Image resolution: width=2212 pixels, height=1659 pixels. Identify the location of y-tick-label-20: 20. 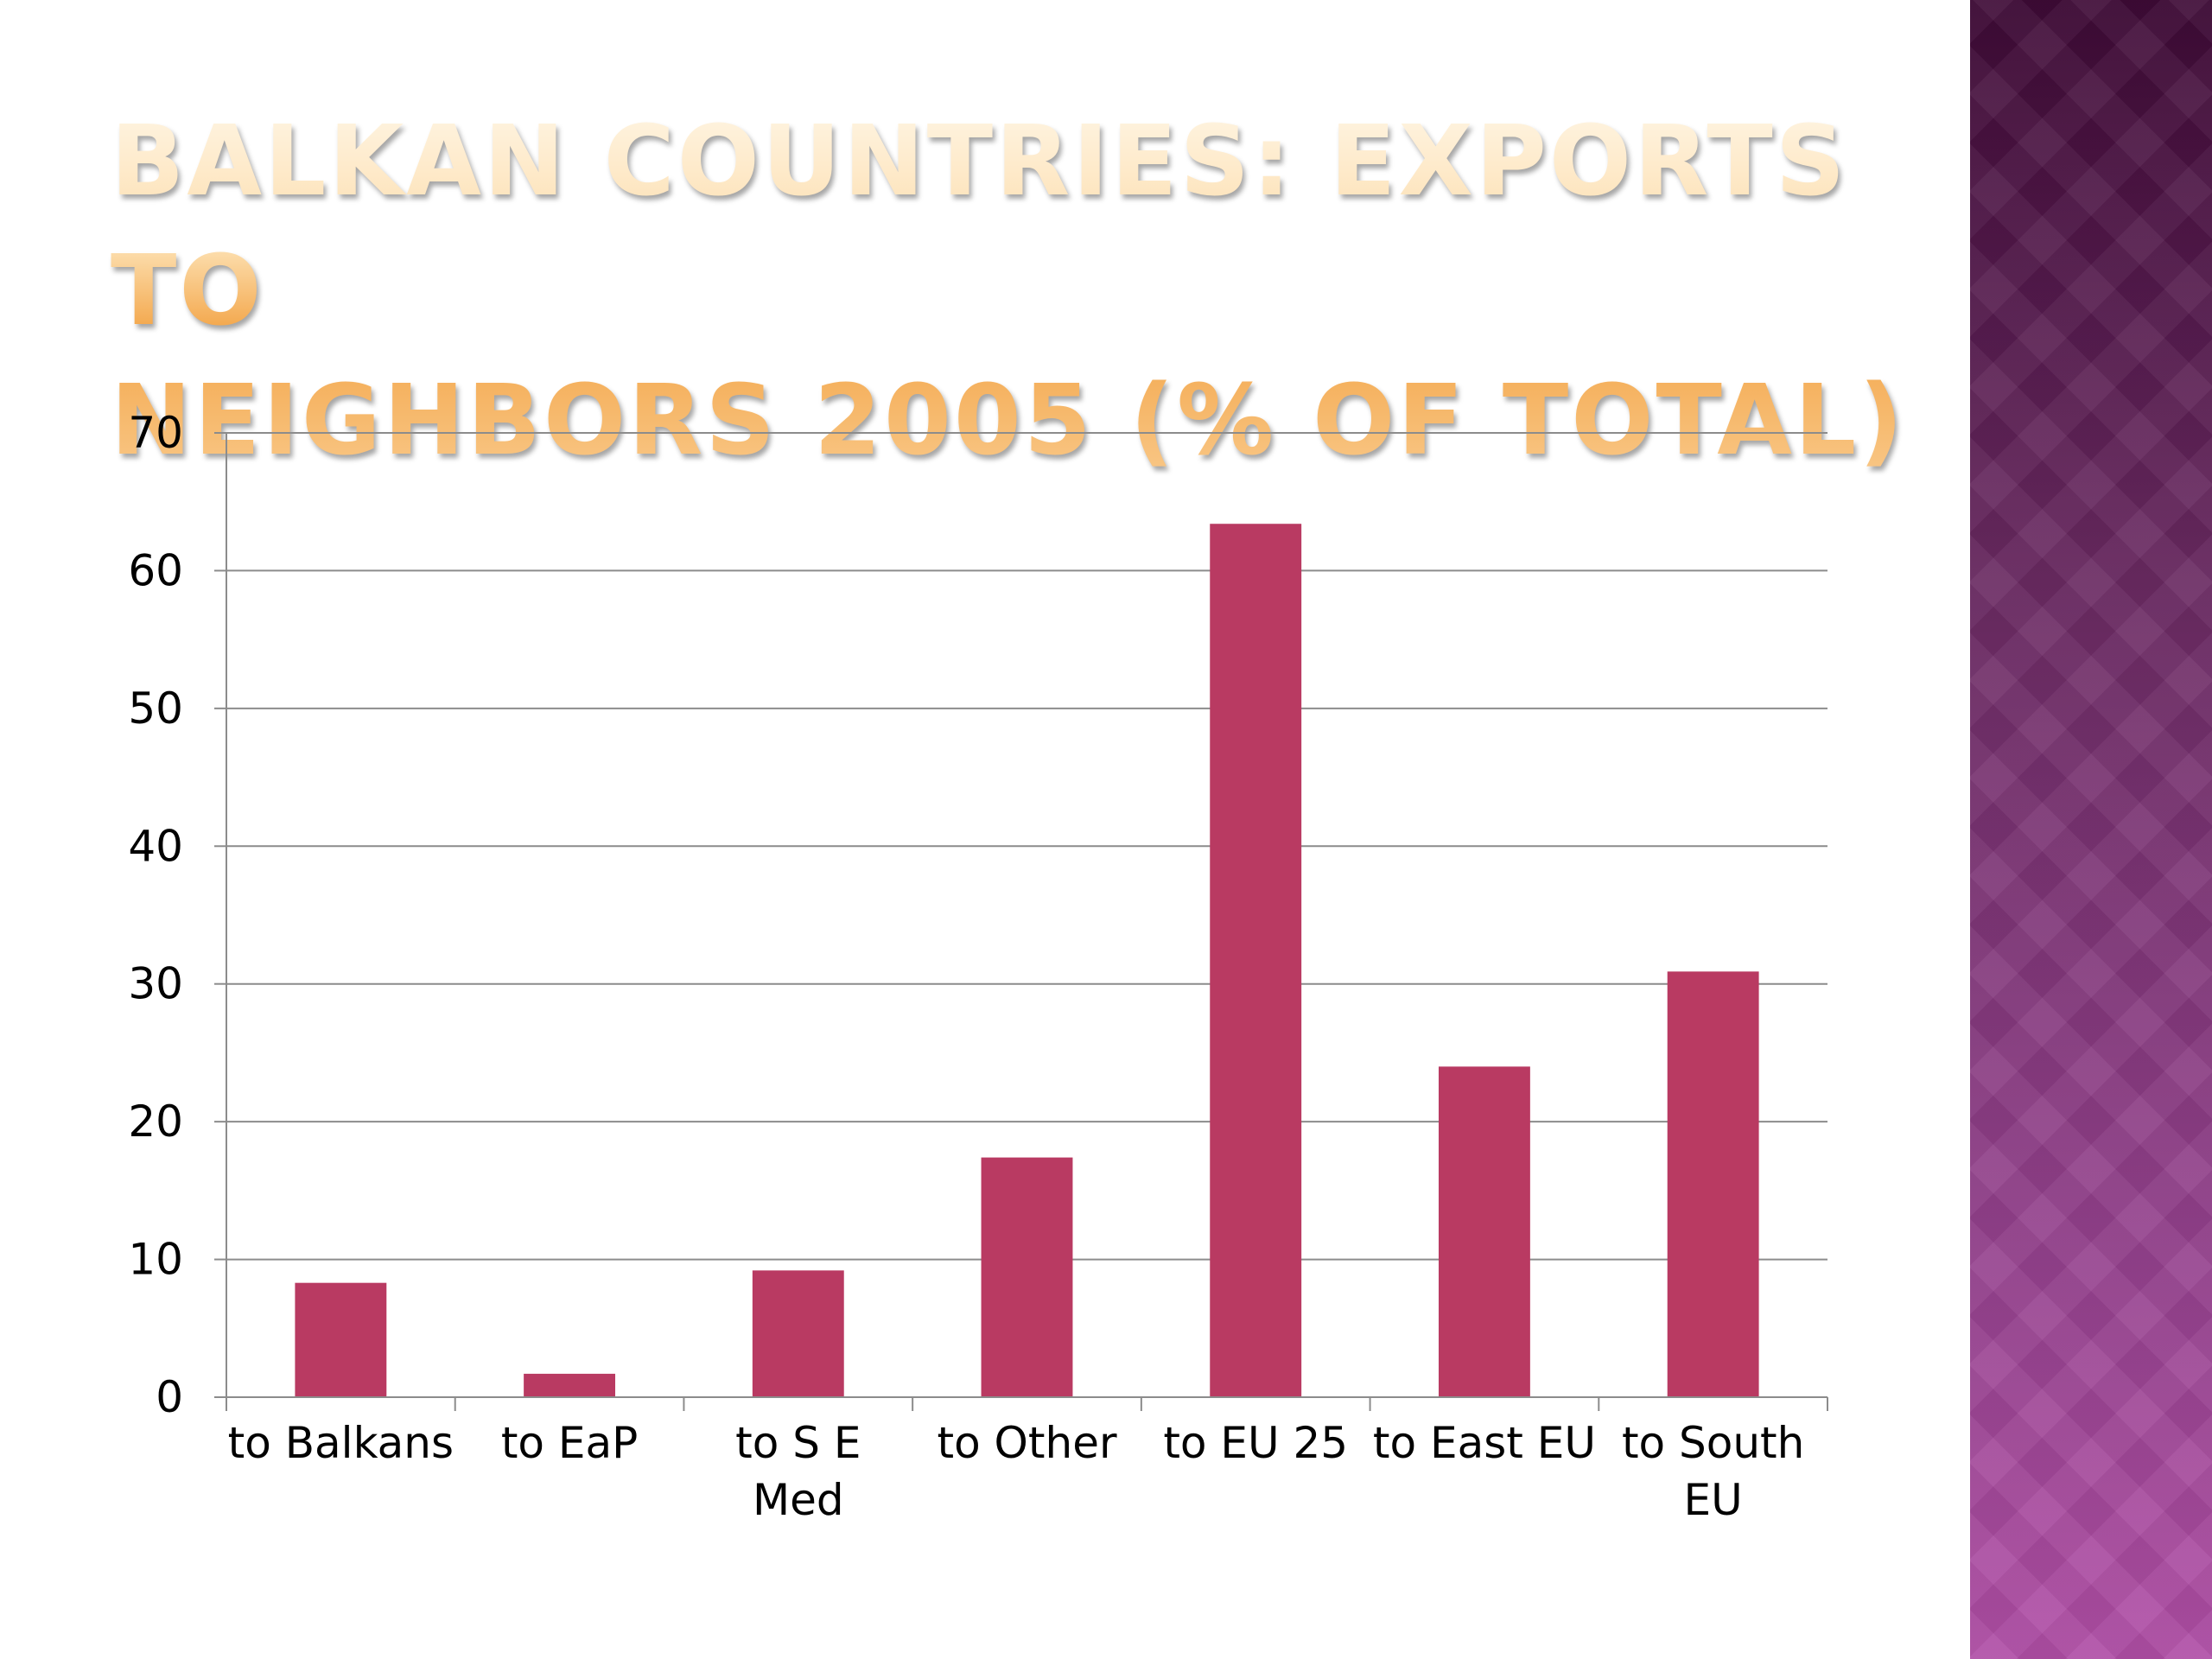
(155, 1121).